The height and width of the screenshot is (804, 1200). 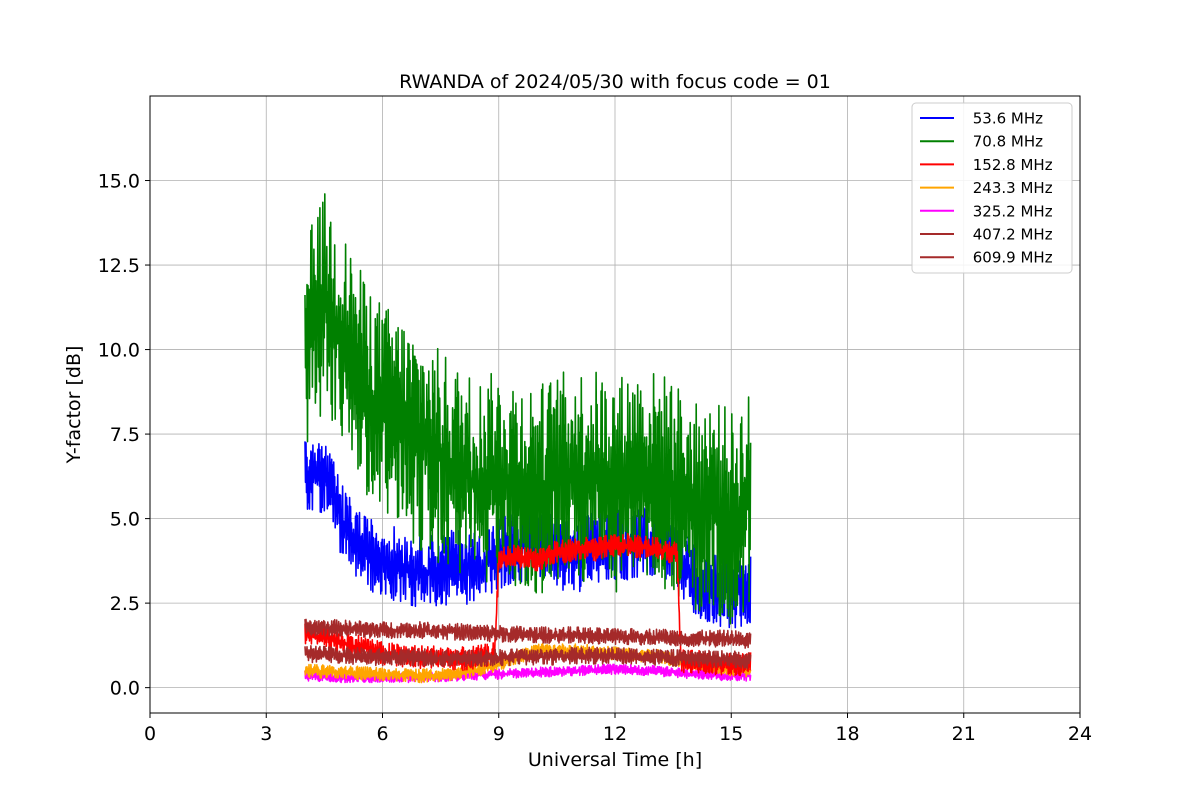 I want to click on x-tick-label: 24, so click(x=1080, y=734).